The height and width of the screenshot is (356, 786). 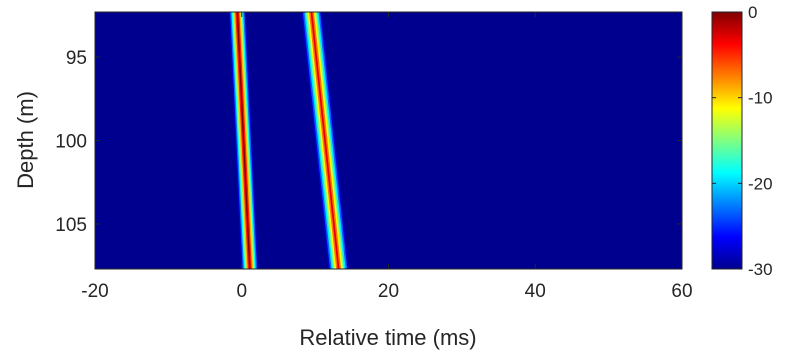 What do you see at coordinates (288, 140) in the screenshot?
I see `arrivals-layer` at bounding box center [288, 140].